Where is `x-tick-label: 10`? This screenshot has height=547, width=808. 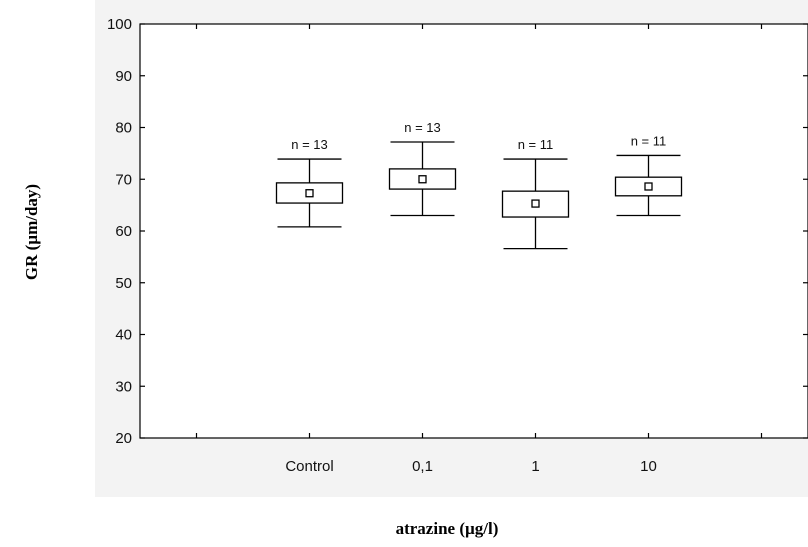 x-tick-label: 10 is located at coordinates (648, 466).